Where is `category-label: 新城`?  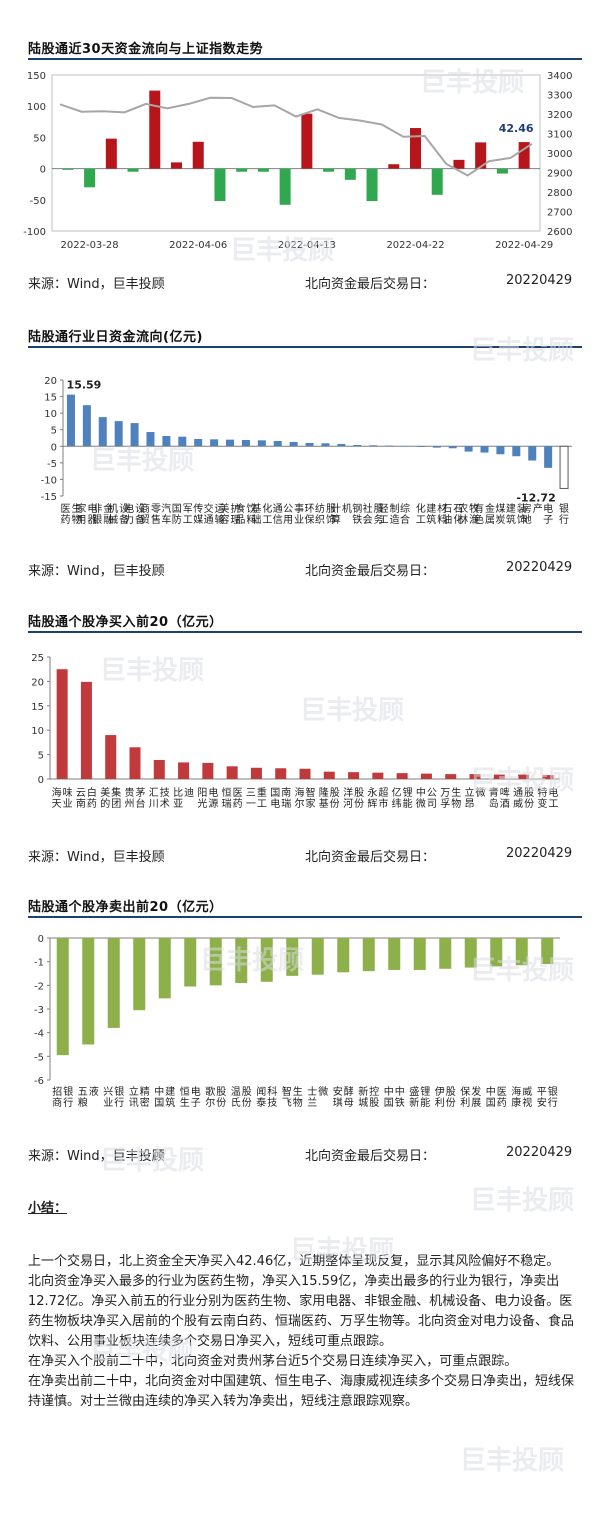
category-label: 新城 is located at coordinates (363, 1097).